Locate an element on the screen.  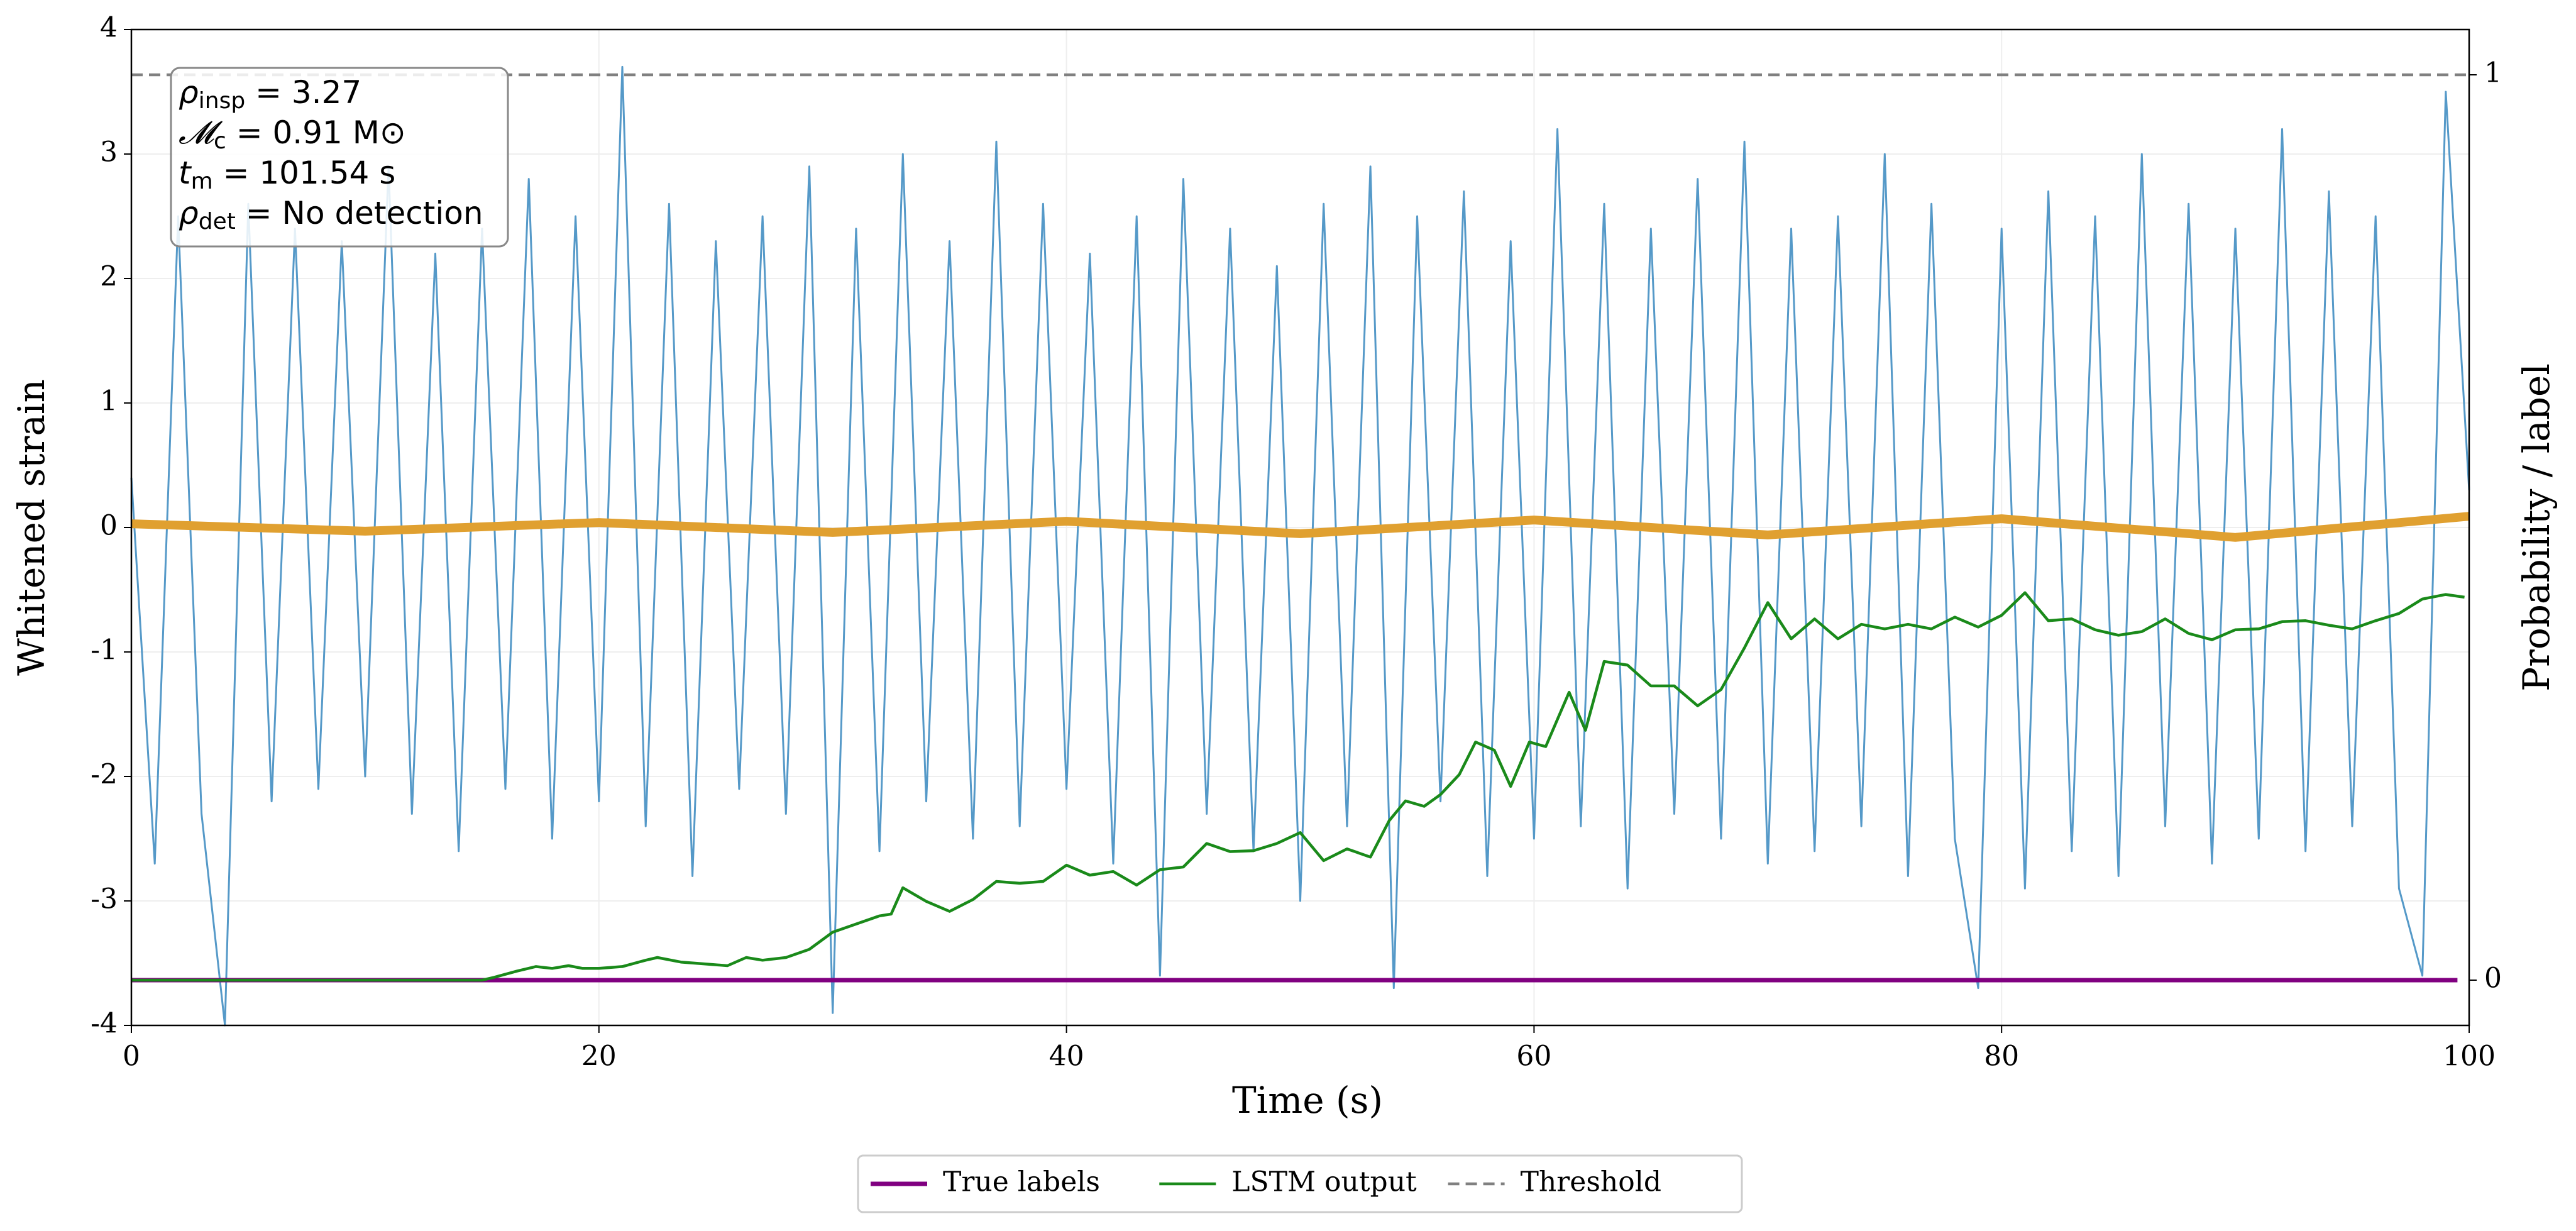
annotation-value: = 0.91 M⊙ is located at coordinates (316, 132).